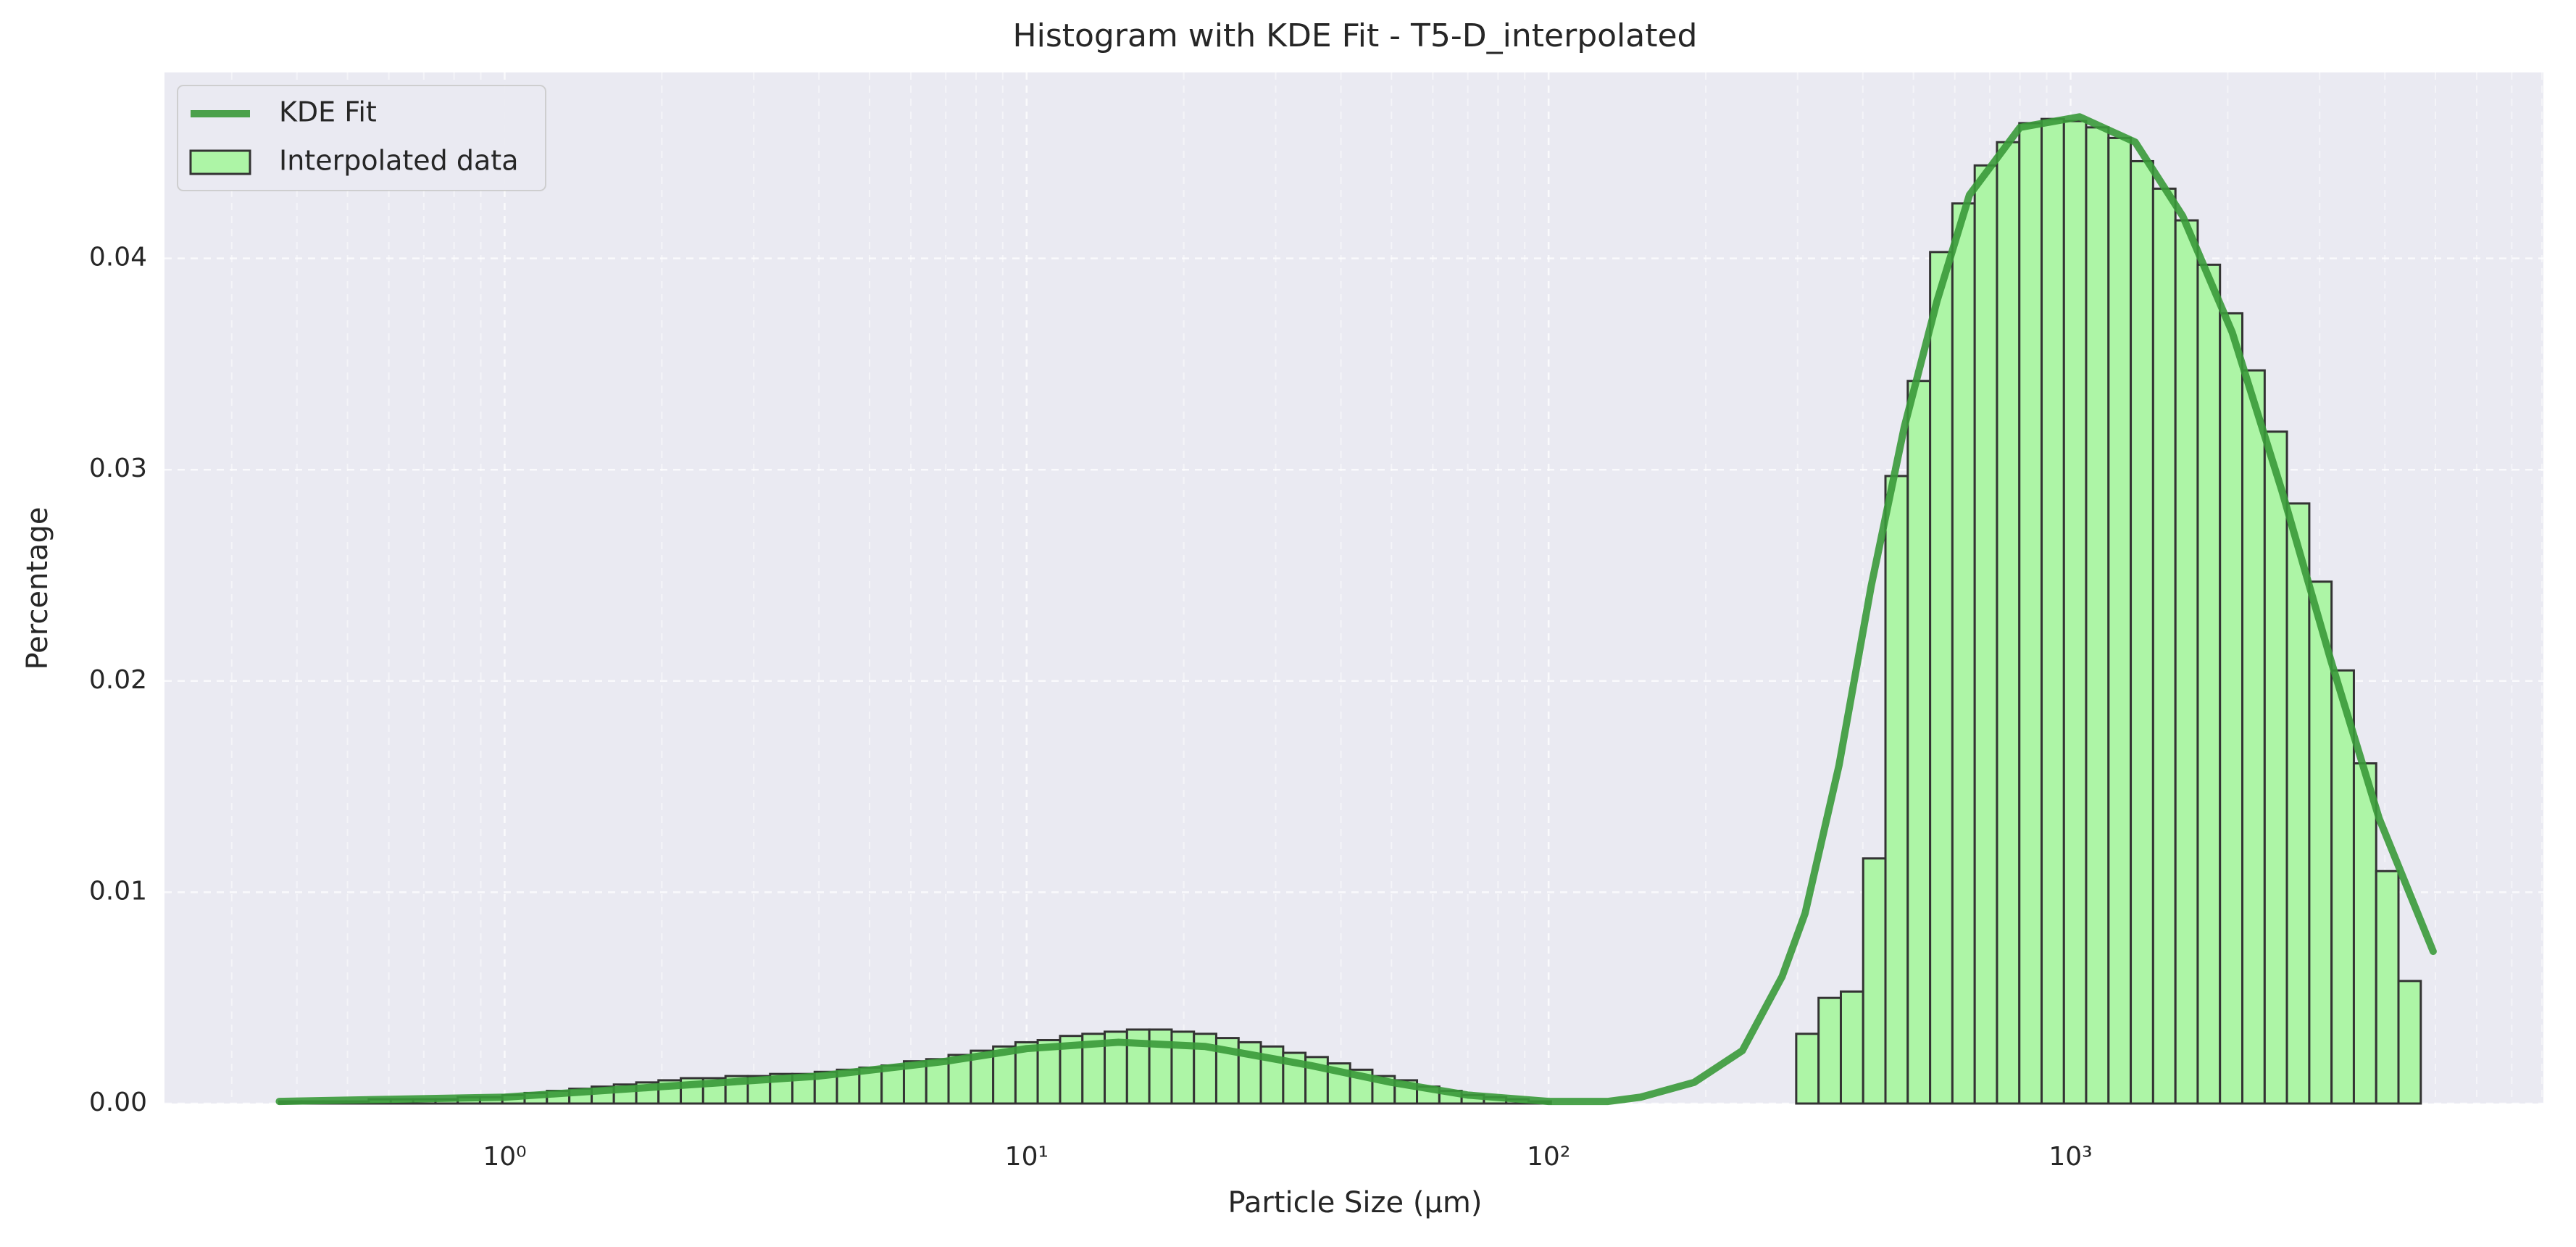 The width and height of the screenshot is (2576, 1247). What do you see at coordinates (118, 469) in the screenshot?
I see `y-tick-label: 0.03` at bounding box center [118, 469].